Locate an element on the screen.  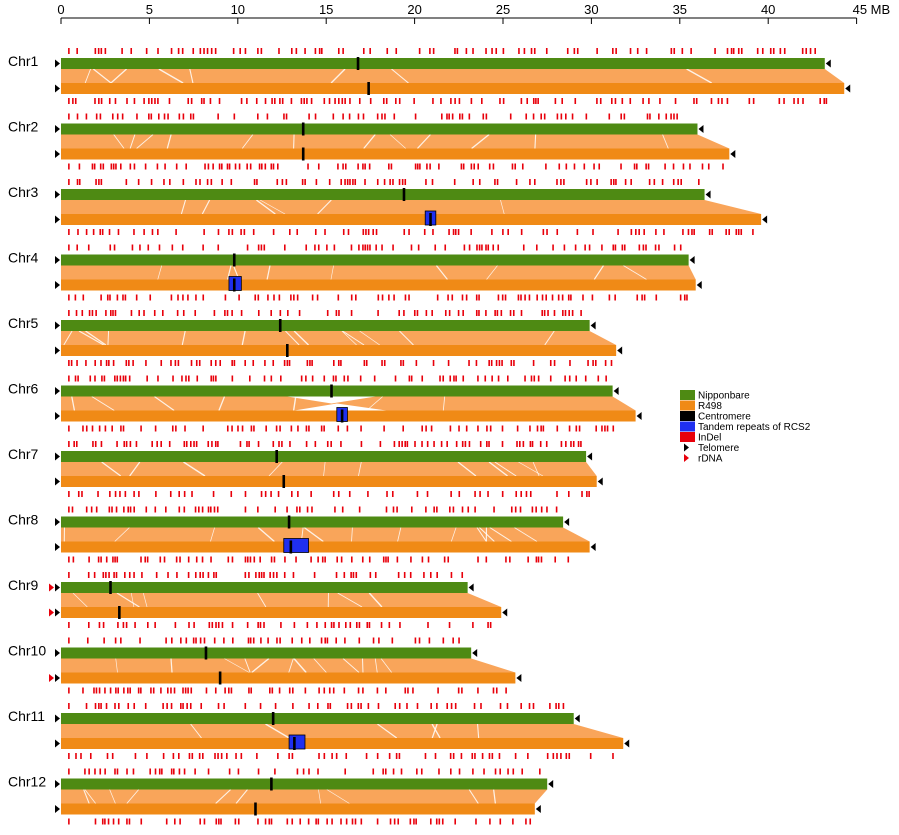
telomere-left-nipponbare is located at coordinates (57, 653).